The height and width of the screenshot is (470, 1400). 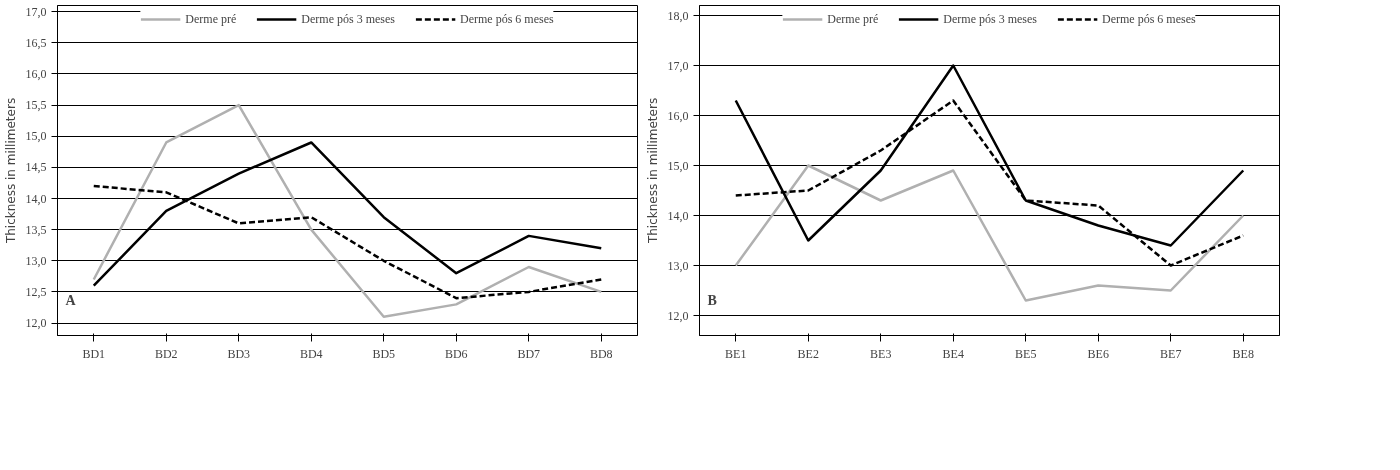 What do you see at coordinates (1026, 353) in the screenshot?
I see `x-tick-label: BE5` at bounding box center [1026, 353].